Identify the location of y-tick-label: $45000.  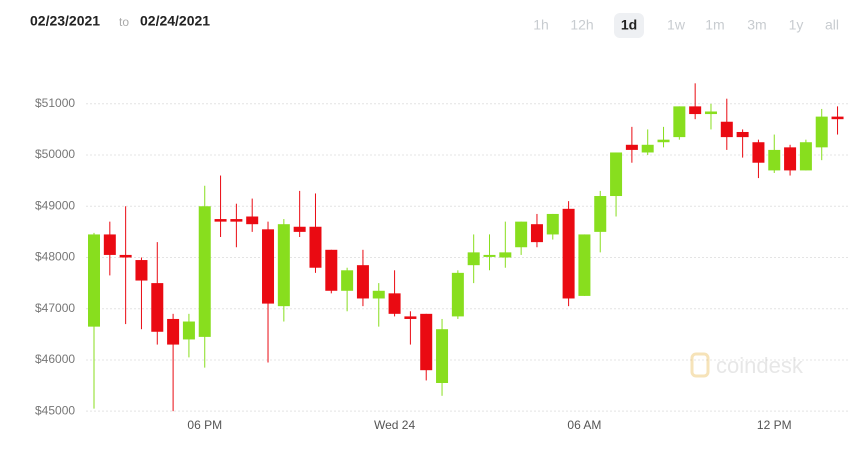
(55, 410).